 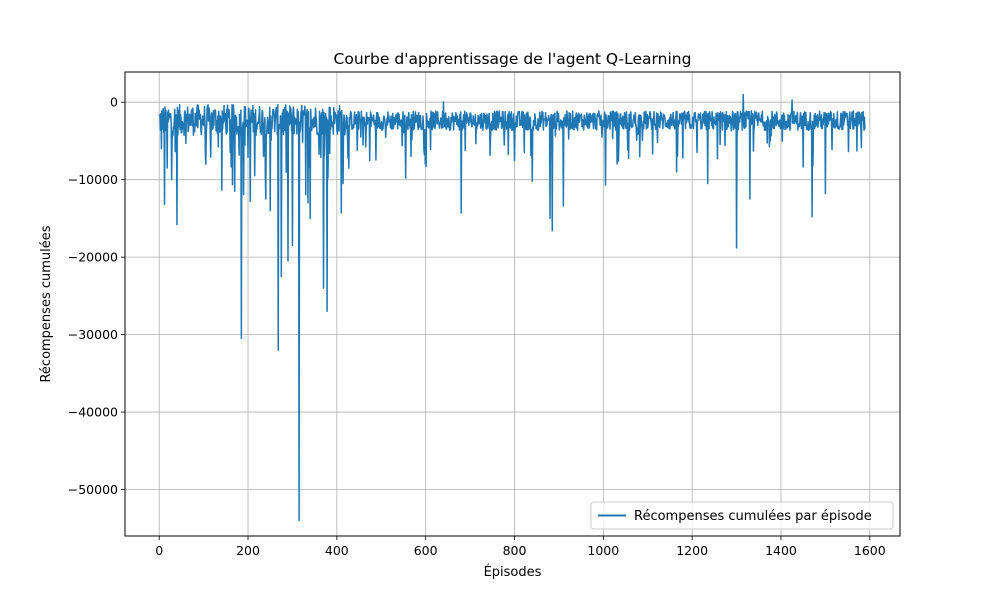 I want to click on x-tick-label: 1600, so click(x=870, y=550).